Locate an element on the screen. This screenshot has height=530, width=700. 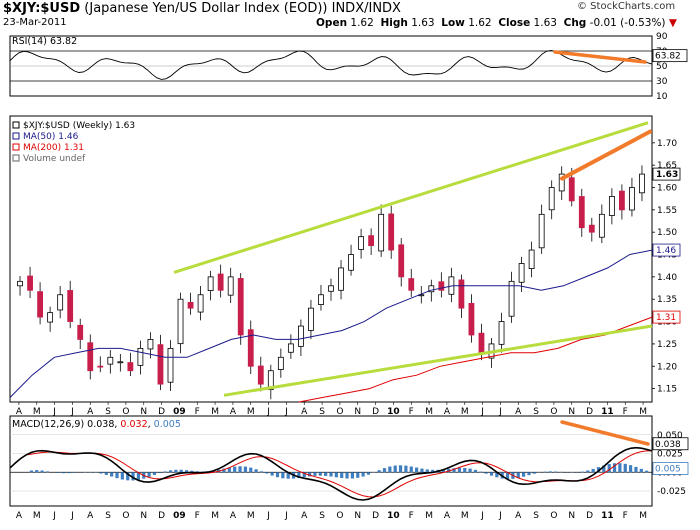
macd-x-label: 09 is located at coordinates (179, 516).